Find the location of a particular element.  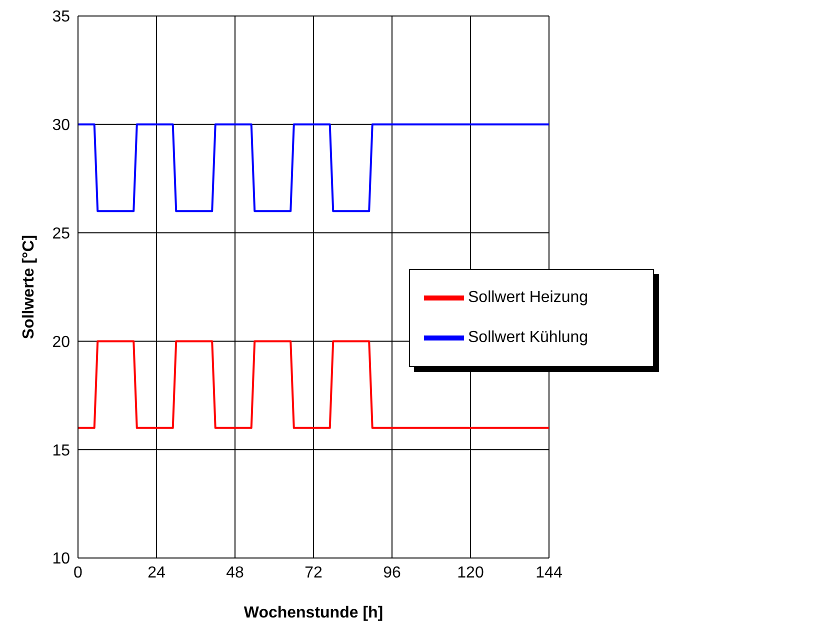

y-tick-label: 20 is located at coordinates (61, 342).